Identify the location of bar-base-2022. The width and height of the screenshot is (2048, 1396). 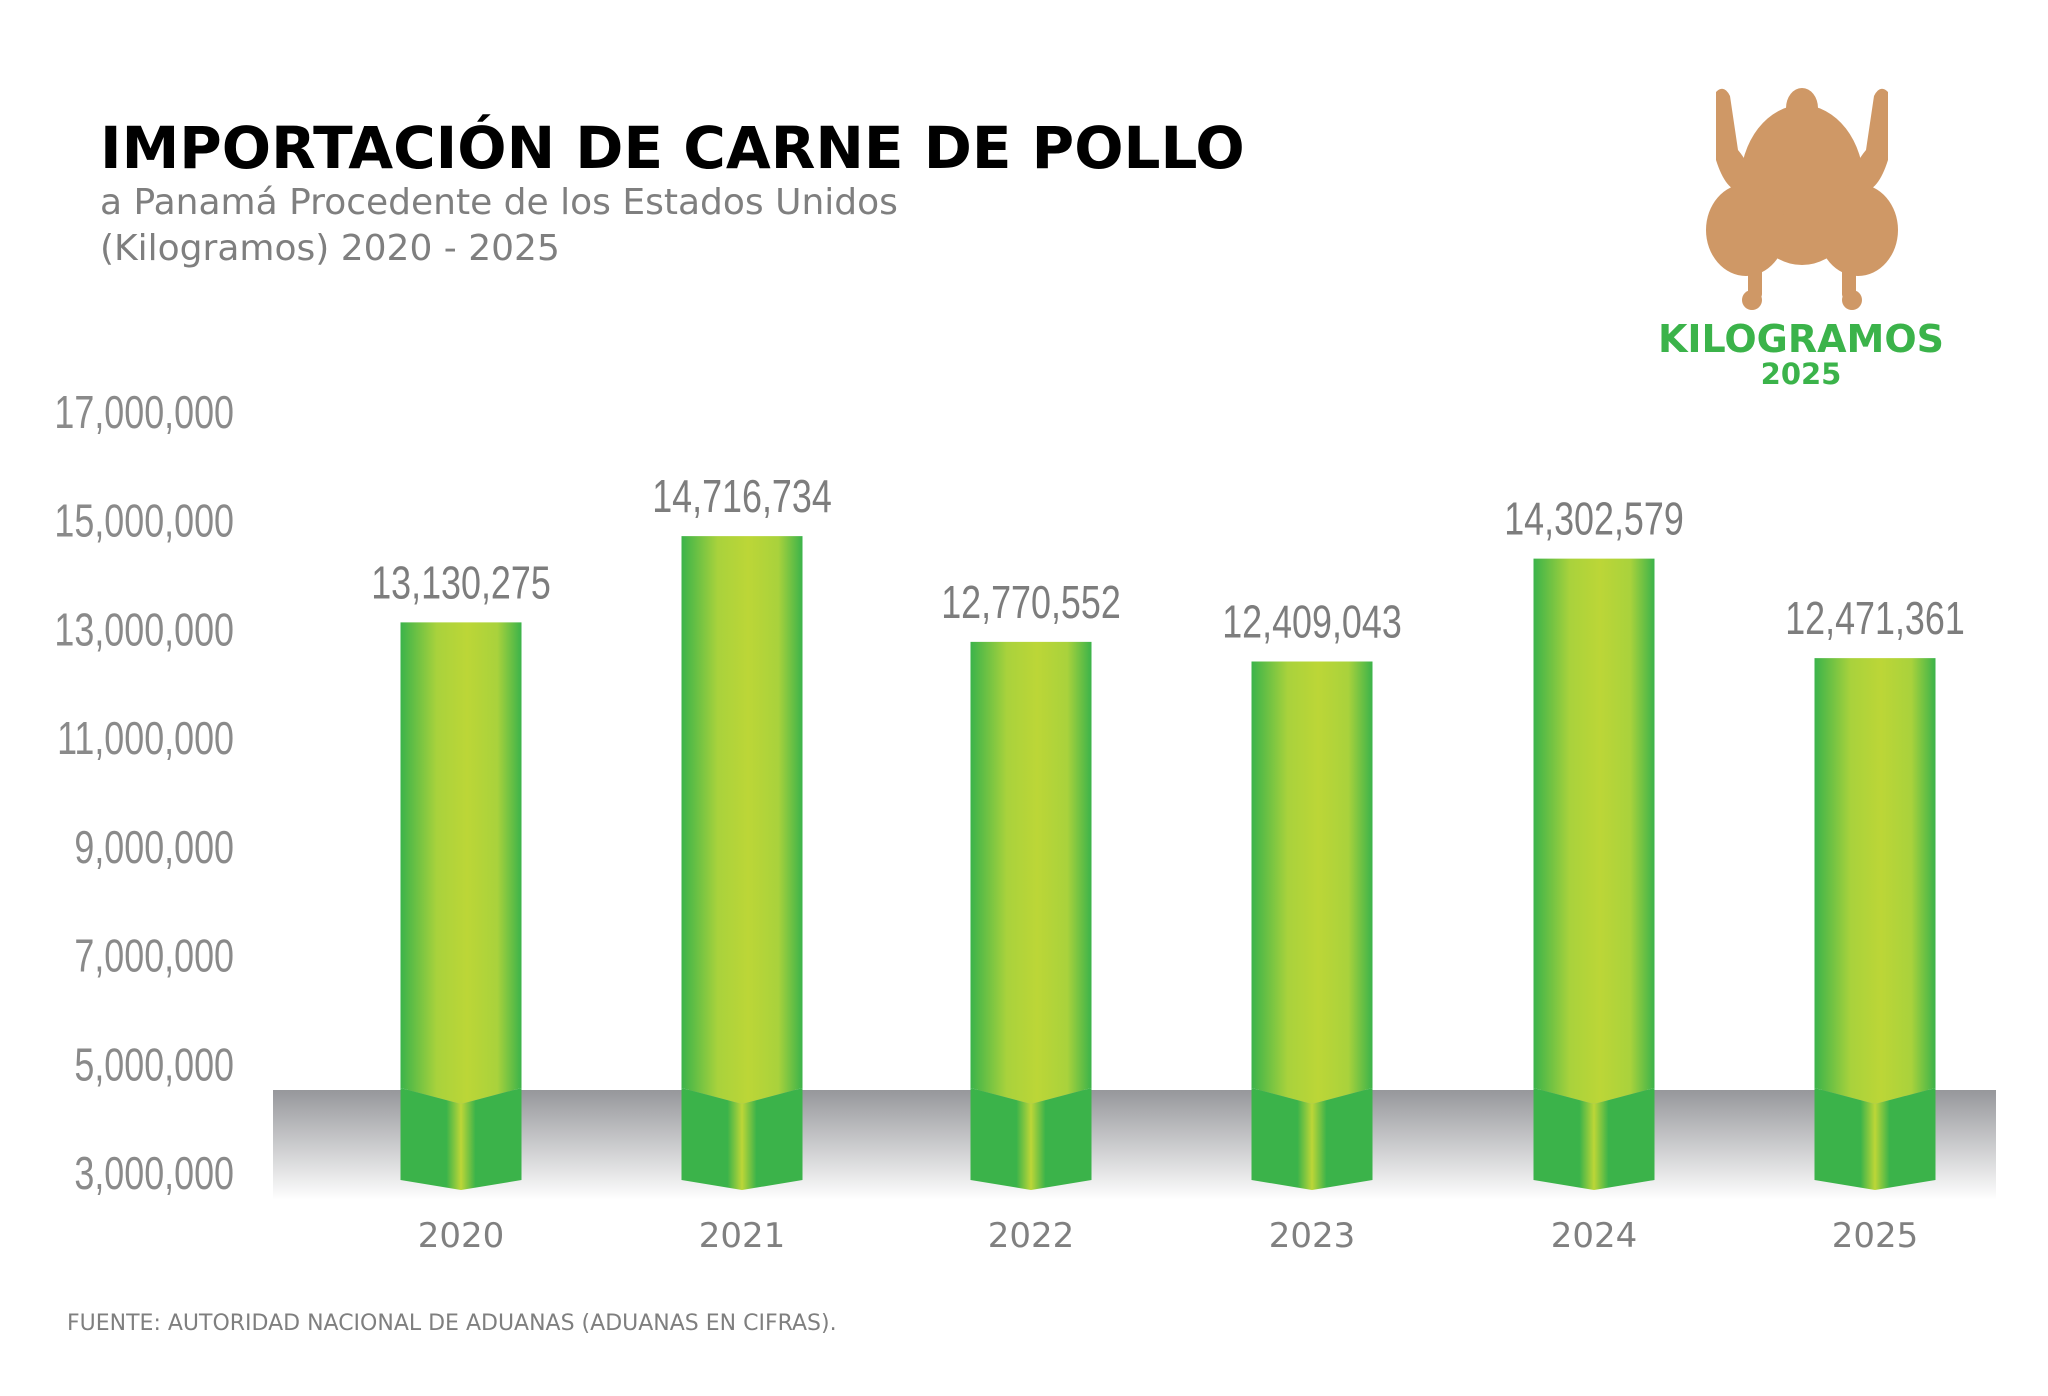
(1031, 1139).